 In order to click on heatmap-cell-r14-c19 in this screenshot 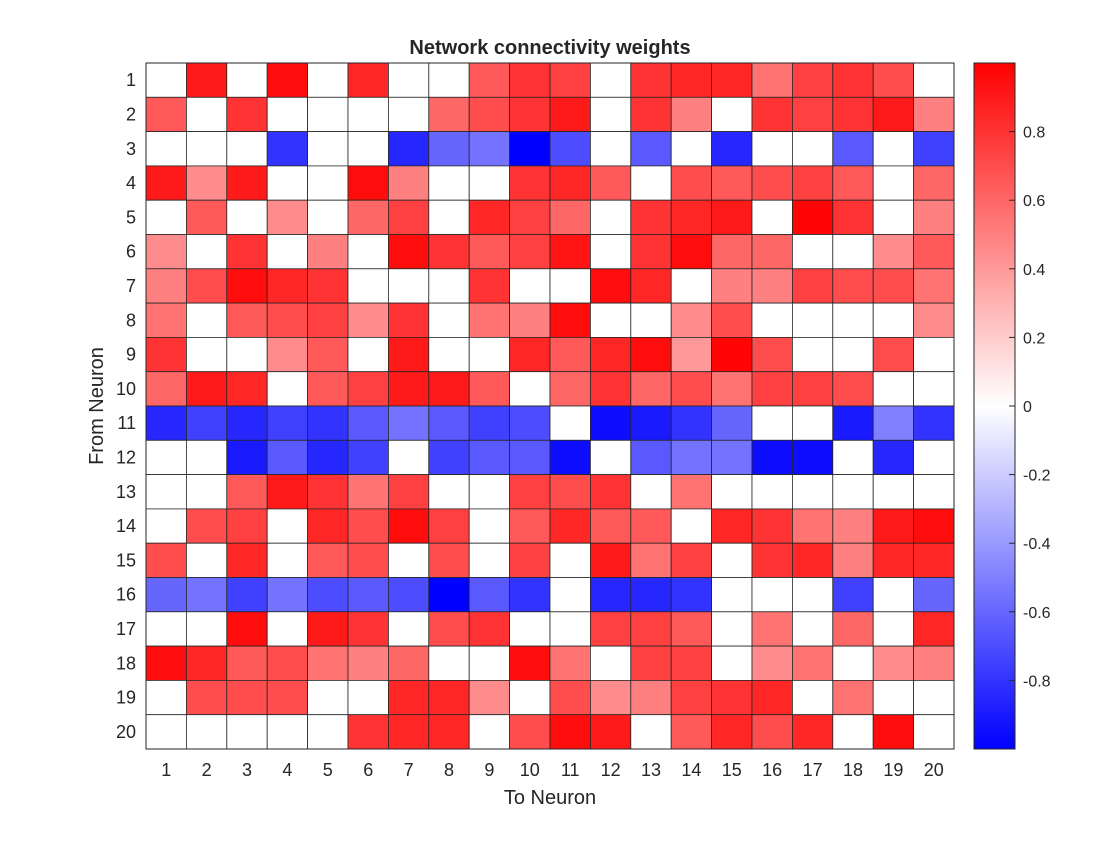, I will do `click(893, 526)`.